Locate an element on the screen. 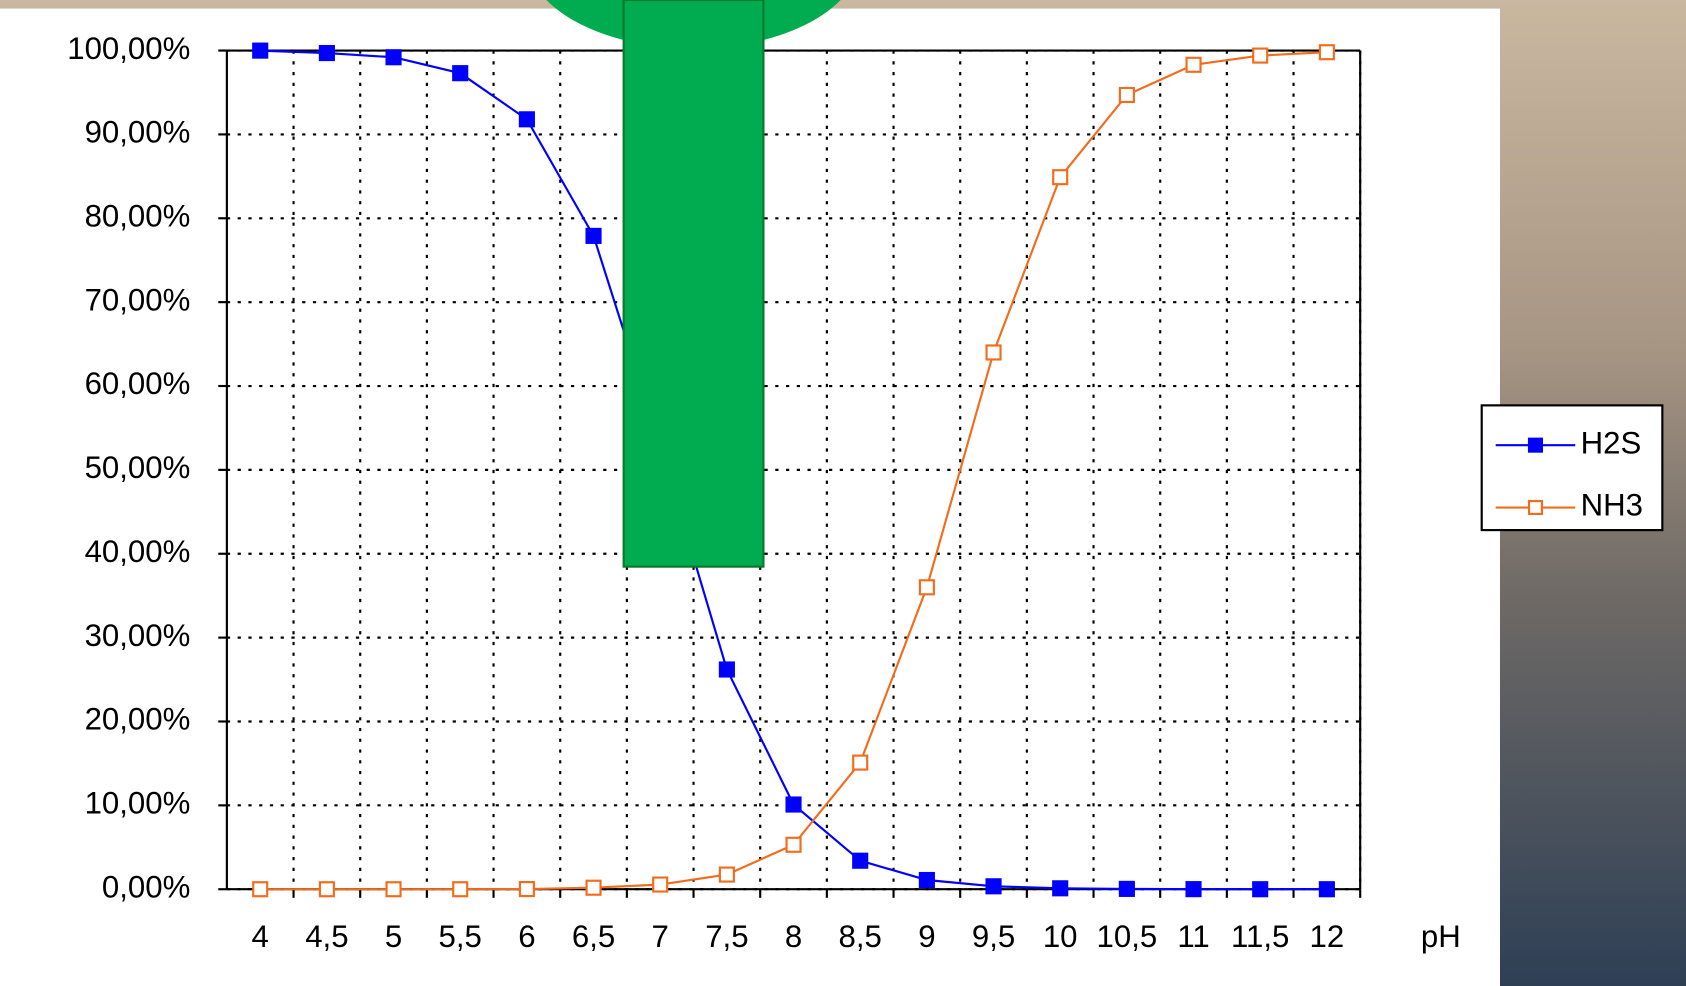  x-tick-label: 10 is located at coordinates (1060, 936).